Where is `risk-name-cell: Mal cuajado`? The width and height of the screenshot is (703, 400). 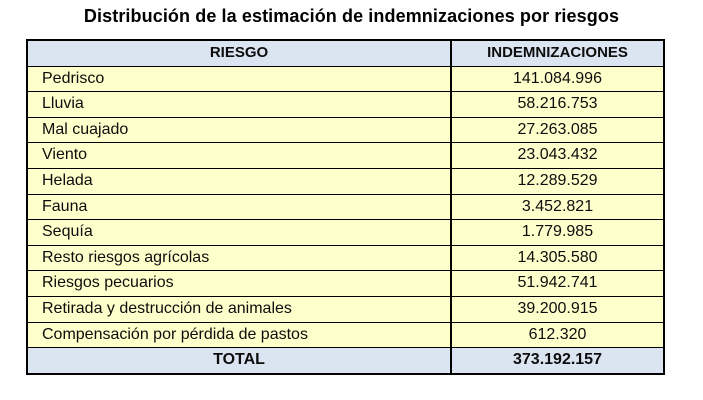 risk-name-cell: Mal cuajado is located at coordinates (239, 130).